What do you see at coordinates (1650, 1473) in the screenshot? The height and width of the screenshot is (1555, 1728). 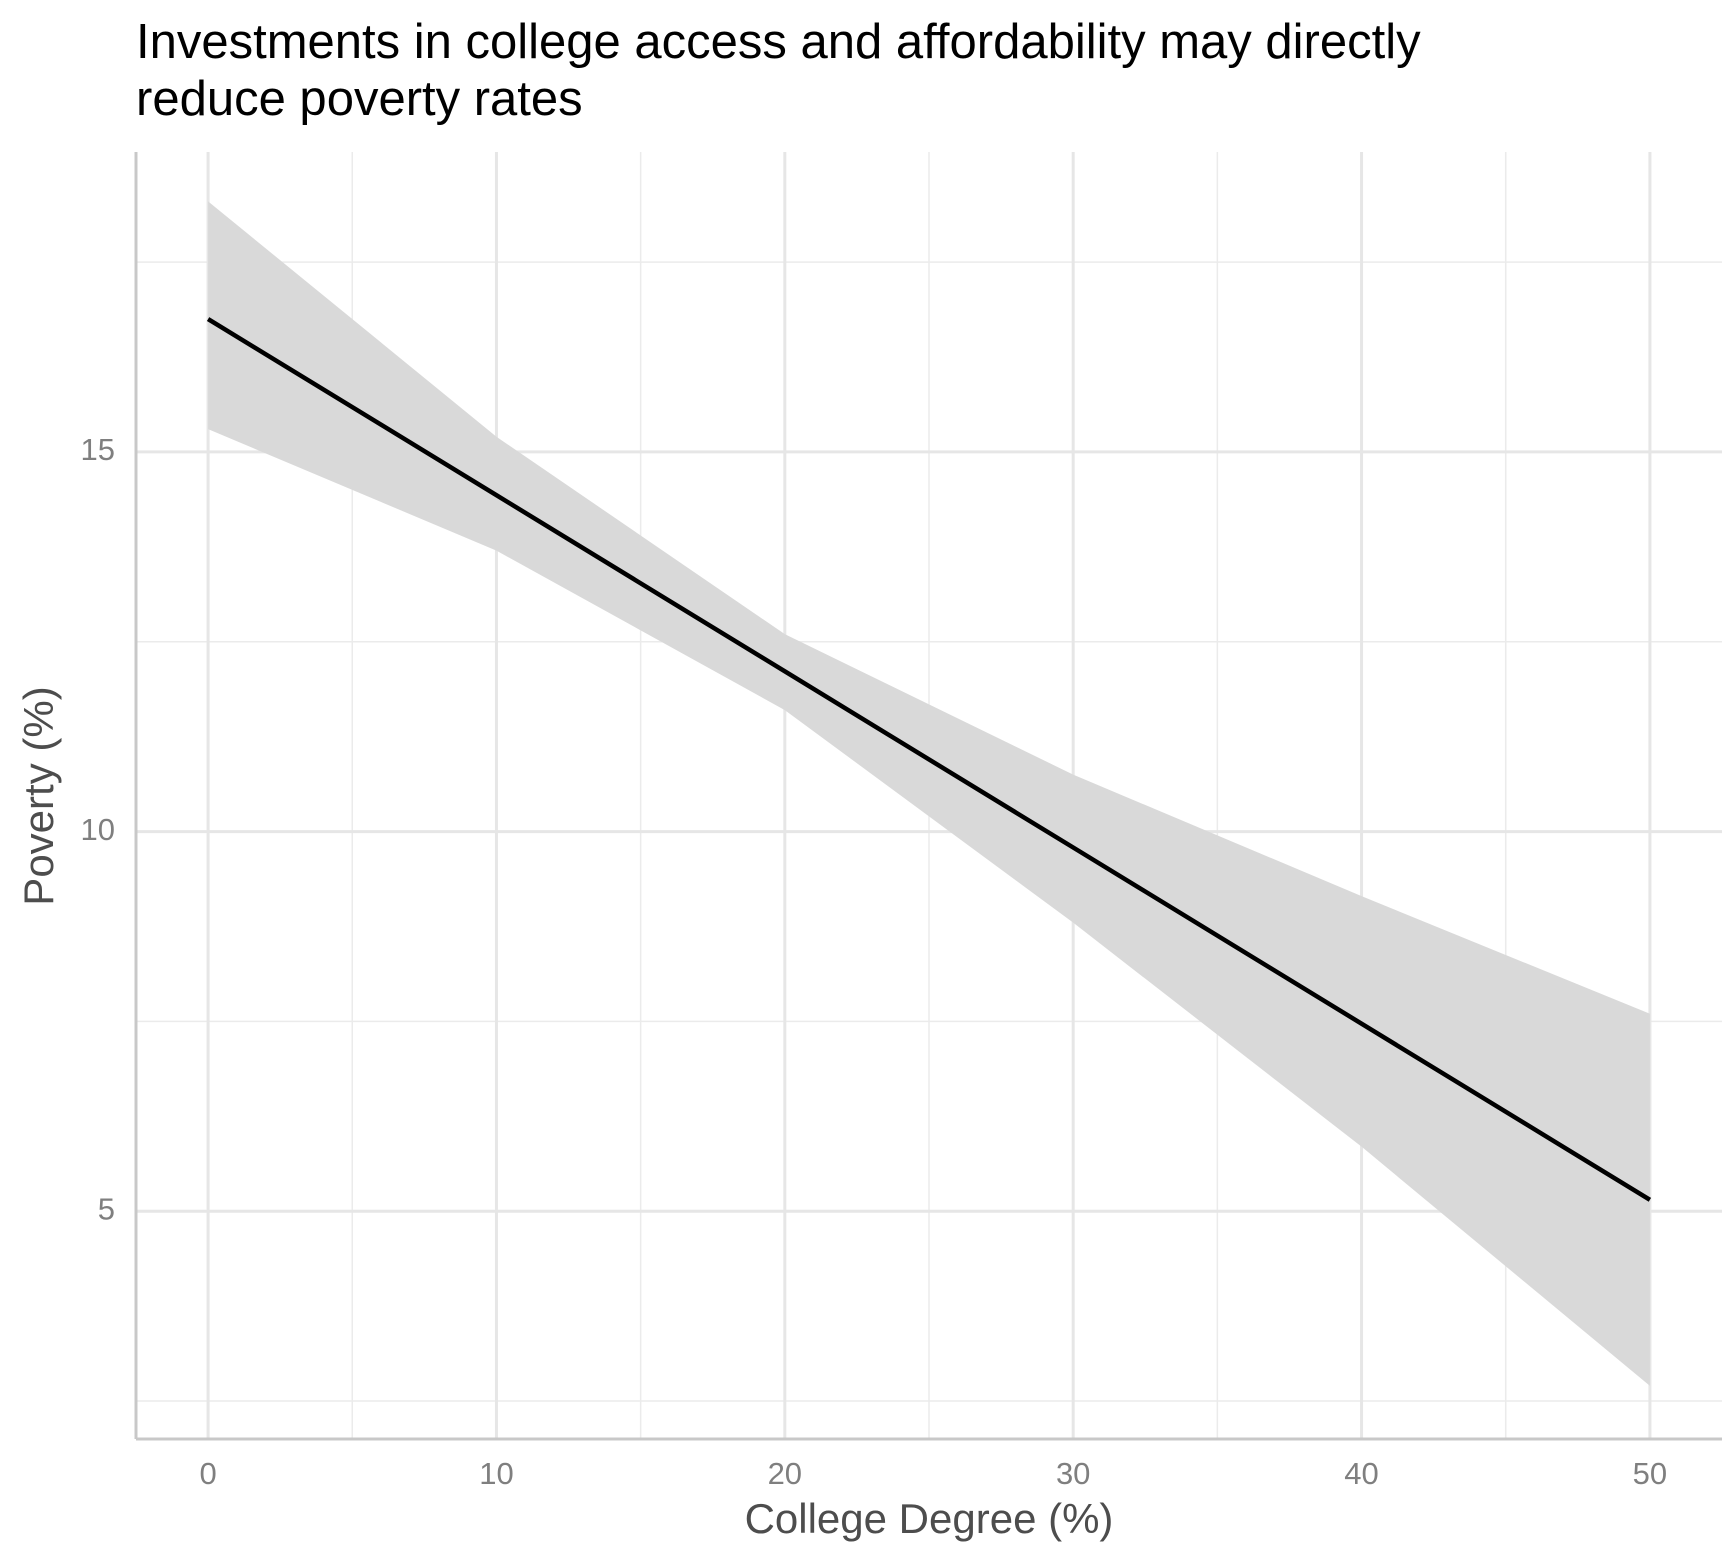 I see `x-tick-label: 50` at bounding box center [1650, 1473].